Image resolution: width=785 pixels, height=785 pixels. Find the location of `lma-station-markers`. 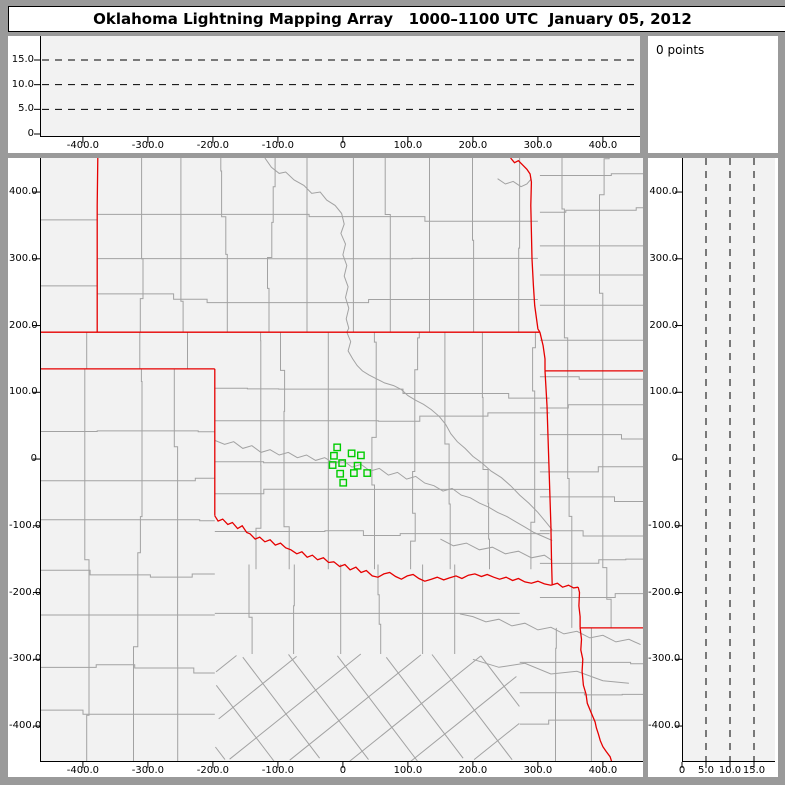

lma-station-markers is located at coordinates (350, 465).